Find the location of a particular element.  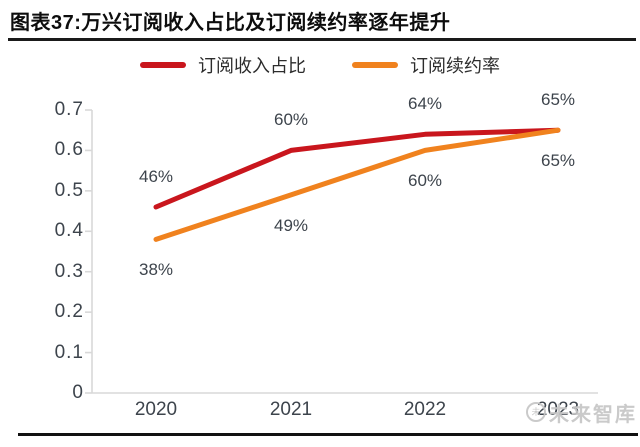

x-tick-label: 2023 is located at coordinates (558, 409).